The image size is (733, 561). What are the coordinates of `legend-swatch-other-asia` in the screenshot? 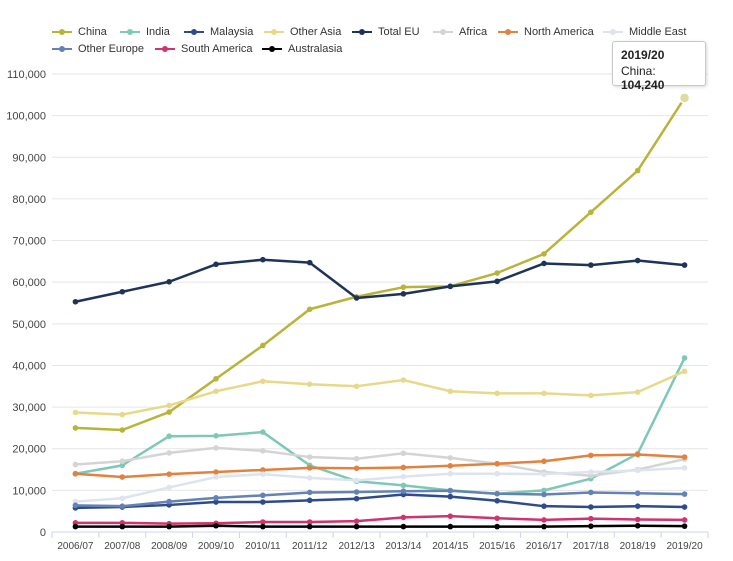 It's located at (274, 32).